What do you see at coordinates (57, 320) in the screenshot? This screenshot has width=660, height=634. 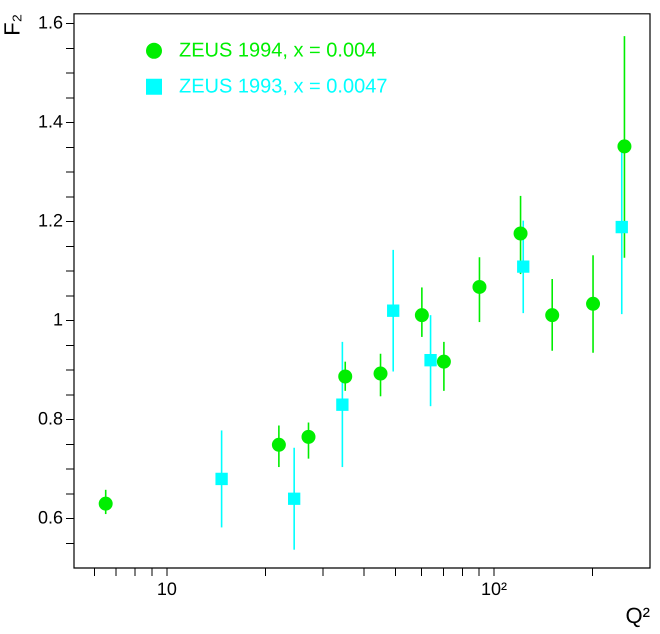 I see `y-tick-label: 1` at bounding box center [57, 320].